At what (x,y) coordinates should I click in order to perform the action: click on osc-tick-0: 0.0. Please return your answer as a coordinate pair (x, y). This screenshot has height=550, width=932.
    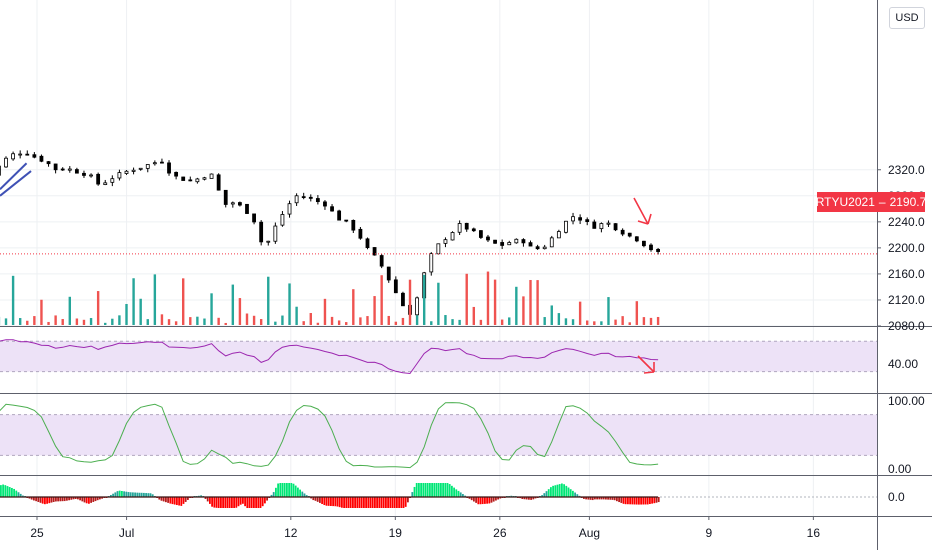
    Looking at the image, I should click on (896, 497).